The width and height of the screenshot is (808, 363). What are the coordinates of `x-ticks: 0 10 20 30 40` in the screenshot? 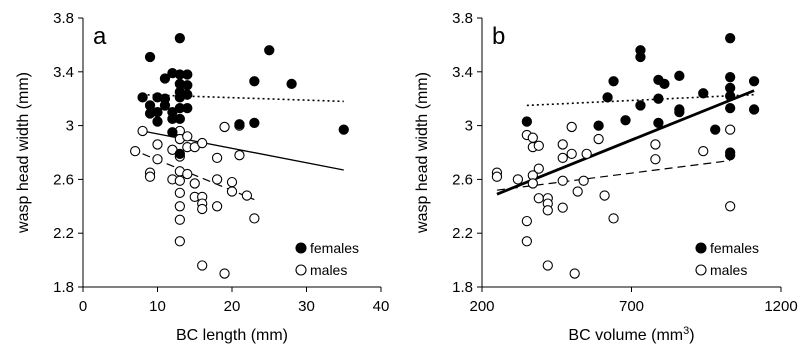 It's located at (234, 301).